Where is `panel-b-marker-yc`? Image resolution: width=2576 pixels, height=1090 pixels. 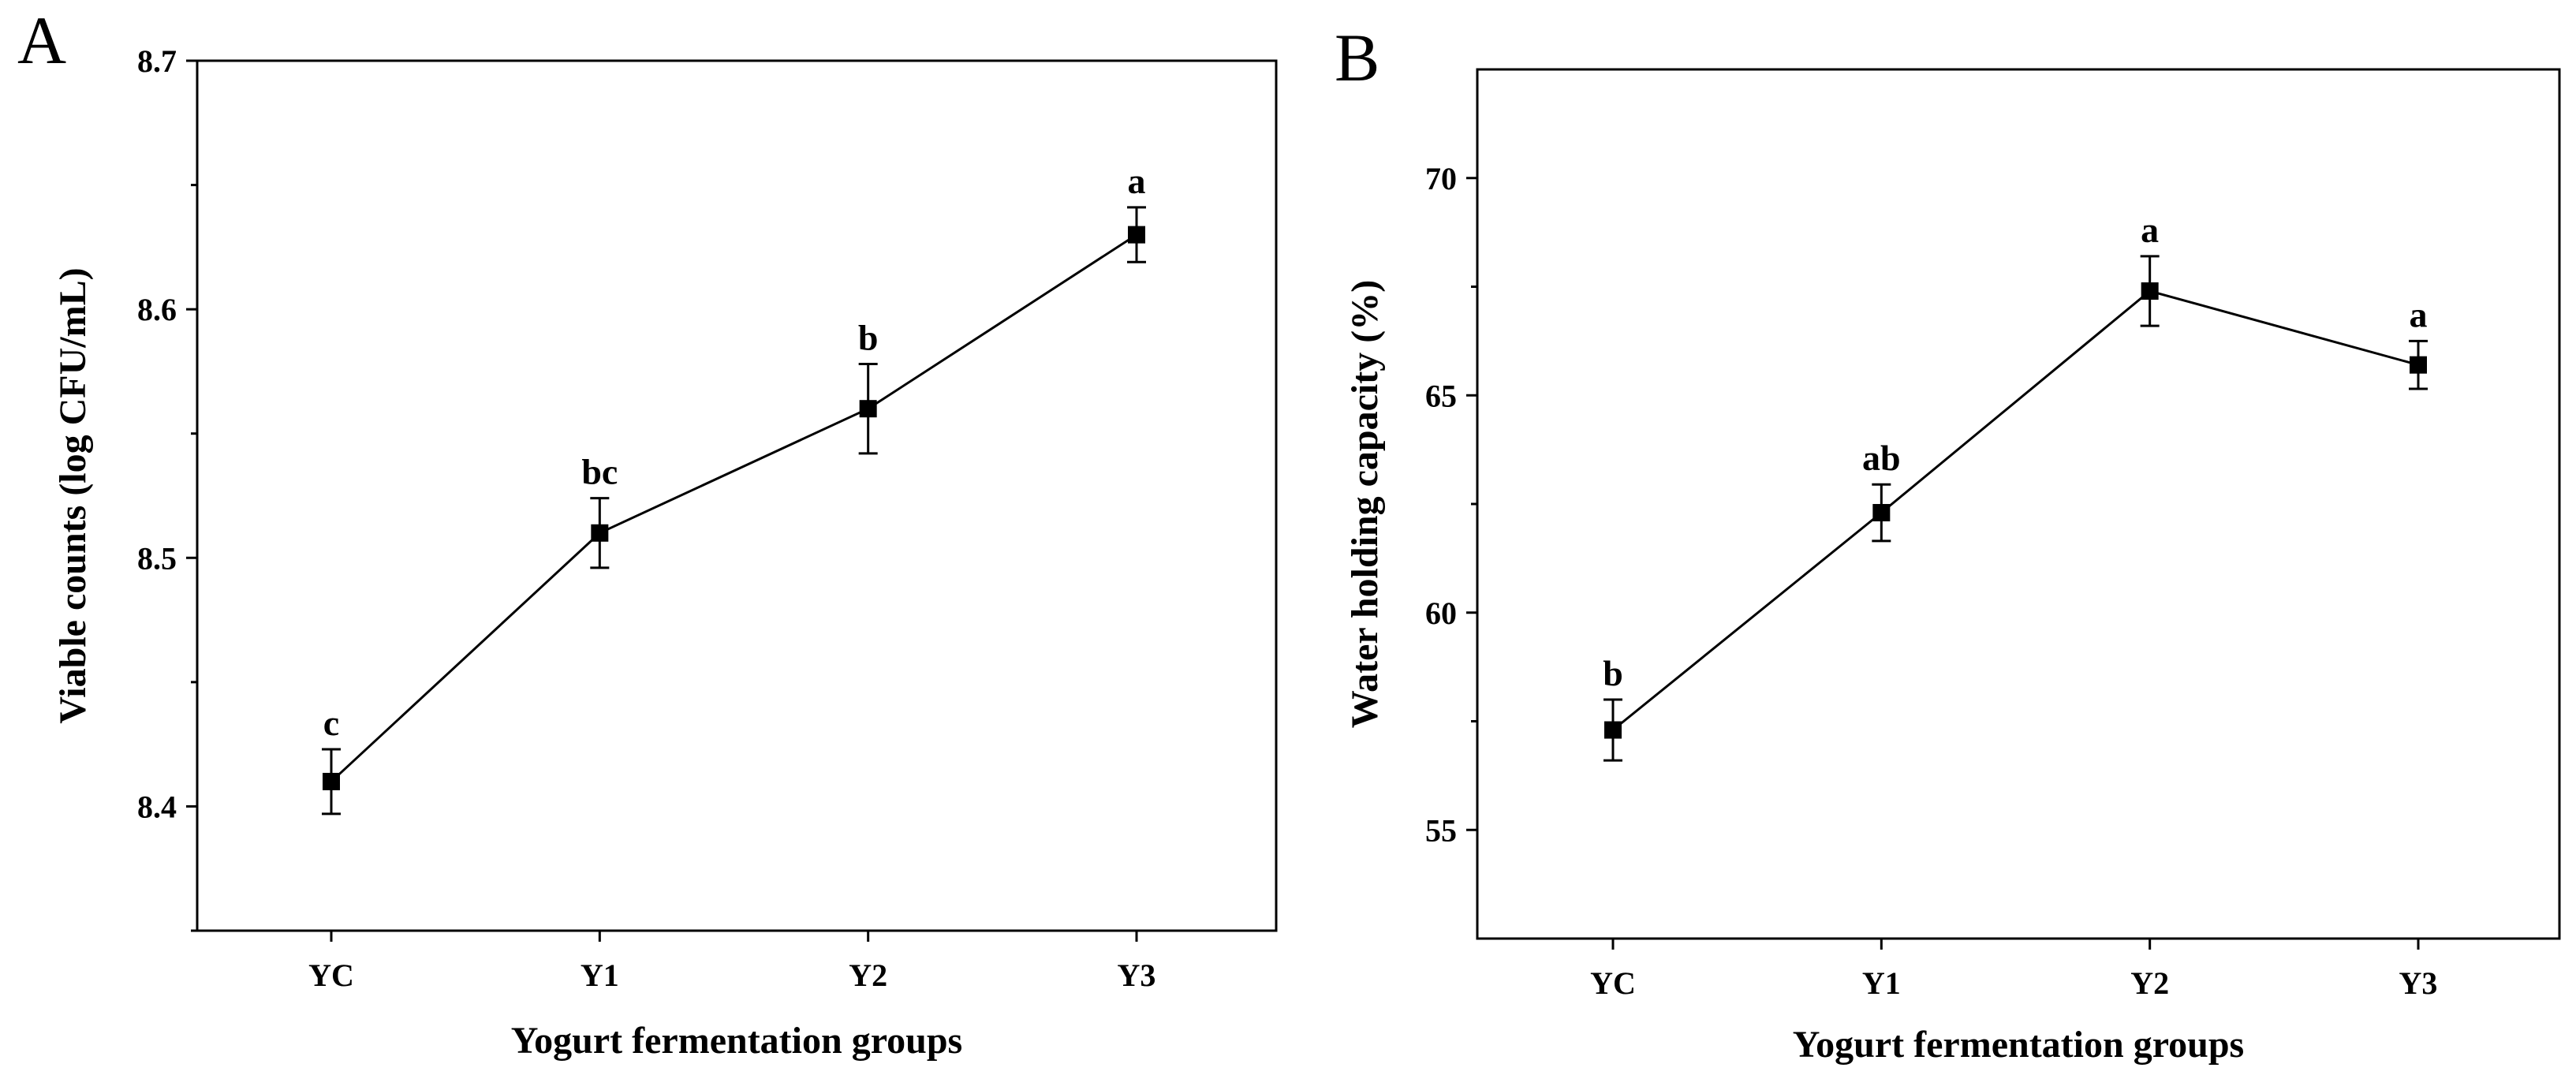
panel-b-marker-yc is located at coordinates (1613, 730).